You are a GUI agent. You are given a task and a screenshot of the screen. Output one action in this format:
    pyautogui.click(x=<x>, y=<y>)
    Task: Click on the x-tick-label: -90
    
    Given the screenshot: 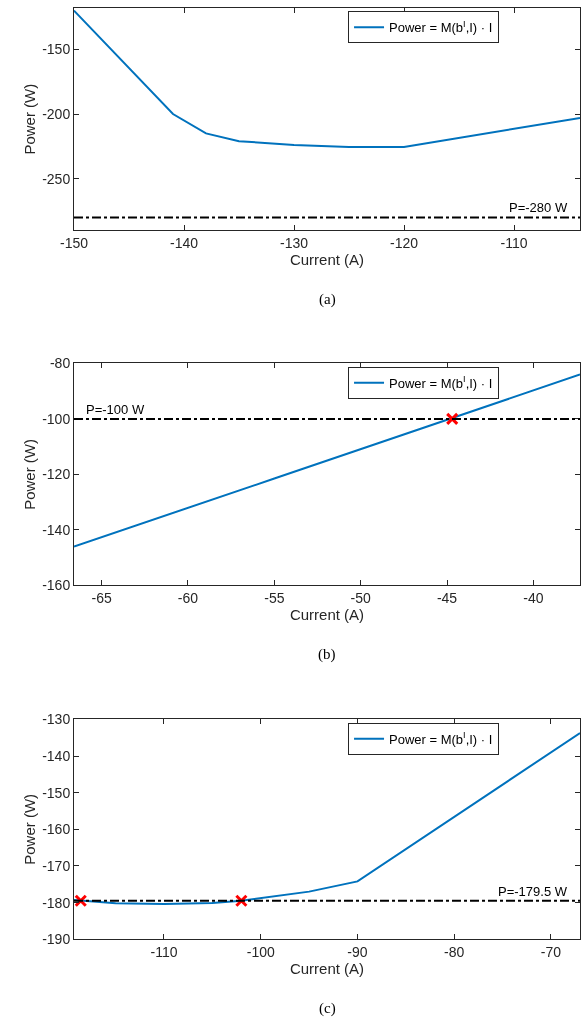 What is the action you would take?
    pyautogui.click(x=357, y=952)
    